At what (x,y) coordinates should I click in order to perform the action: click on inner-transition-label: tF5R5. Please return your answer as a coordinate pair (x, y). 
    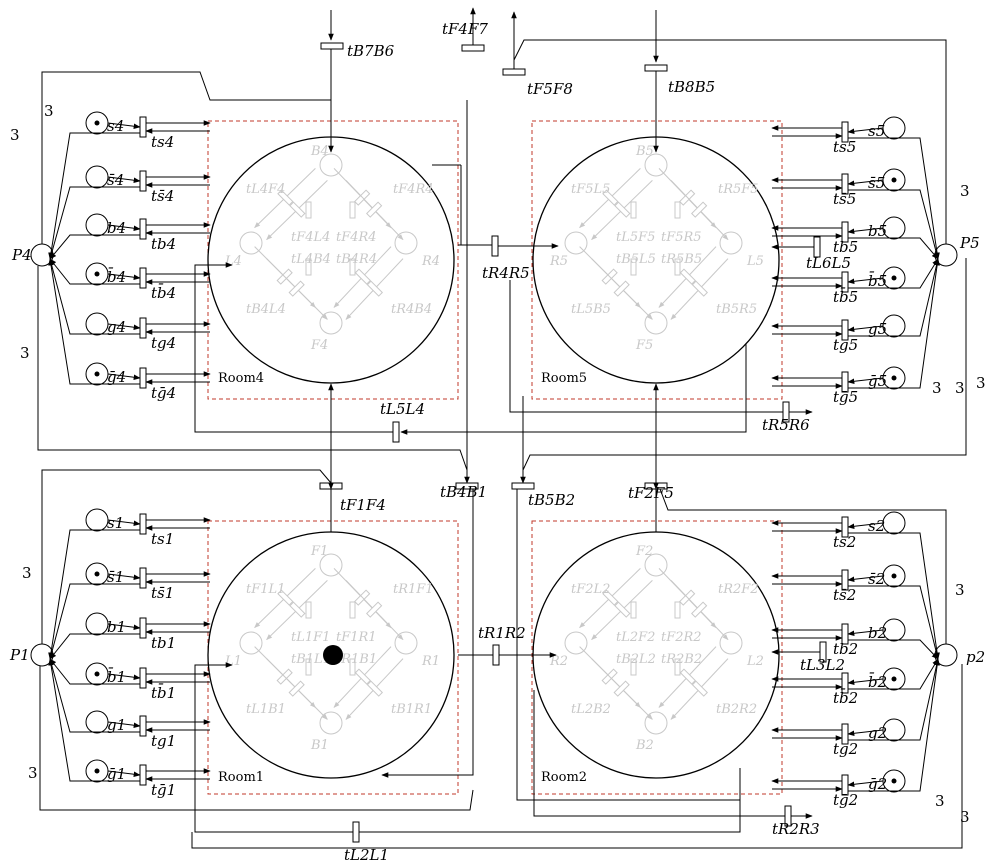
    Looking at the image, I should click on (681, 237).